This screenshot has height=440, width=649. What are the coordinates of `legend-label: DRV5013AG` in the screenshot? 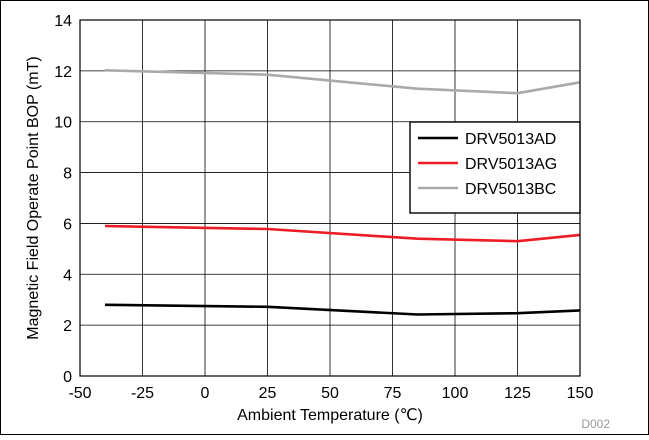 It's located at (511, 164).